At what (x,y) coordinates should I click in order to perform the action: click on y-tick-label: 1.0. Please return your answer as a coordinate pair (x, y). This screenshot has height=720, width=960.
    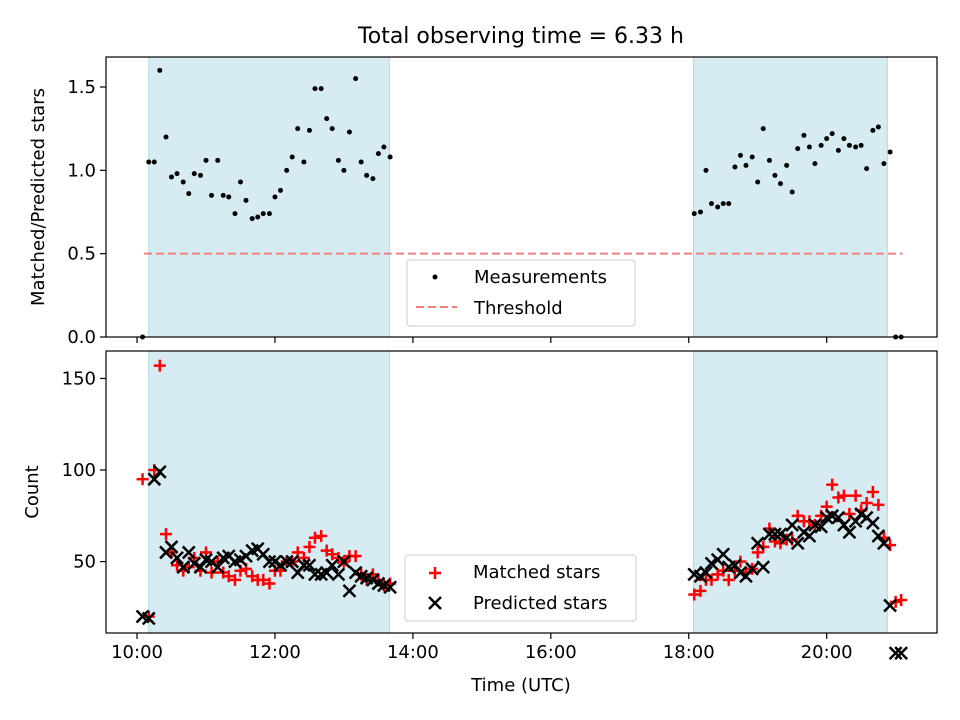
    Looking at the image, I should click on (81, 170).